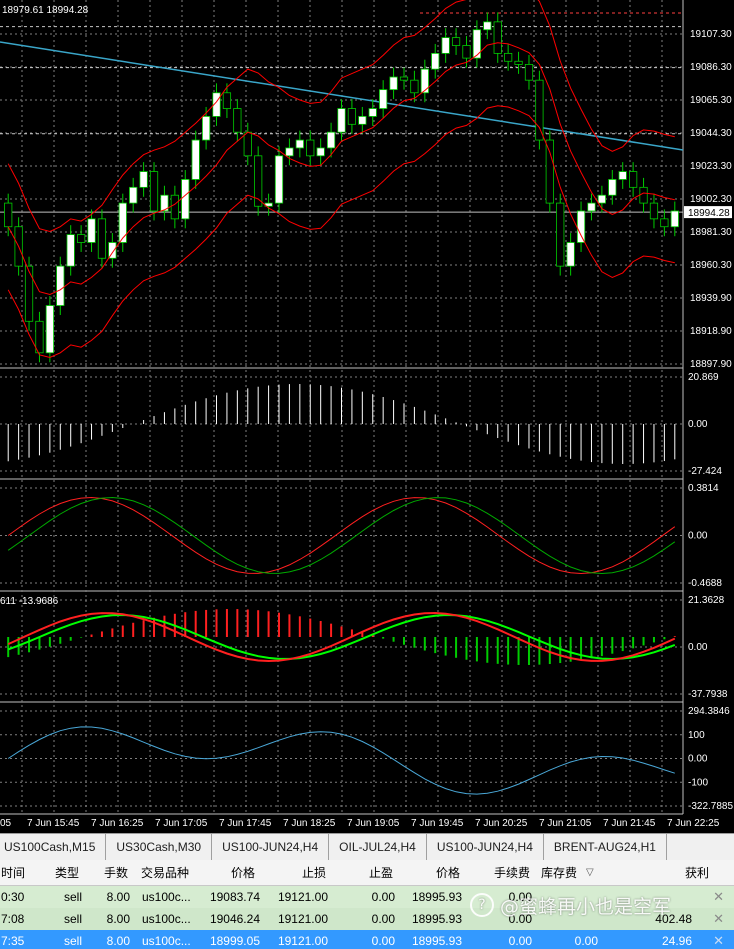 The height and width of the screenshot is (949, 734). I want to click on row-time: 0:30, so click(13, 897).